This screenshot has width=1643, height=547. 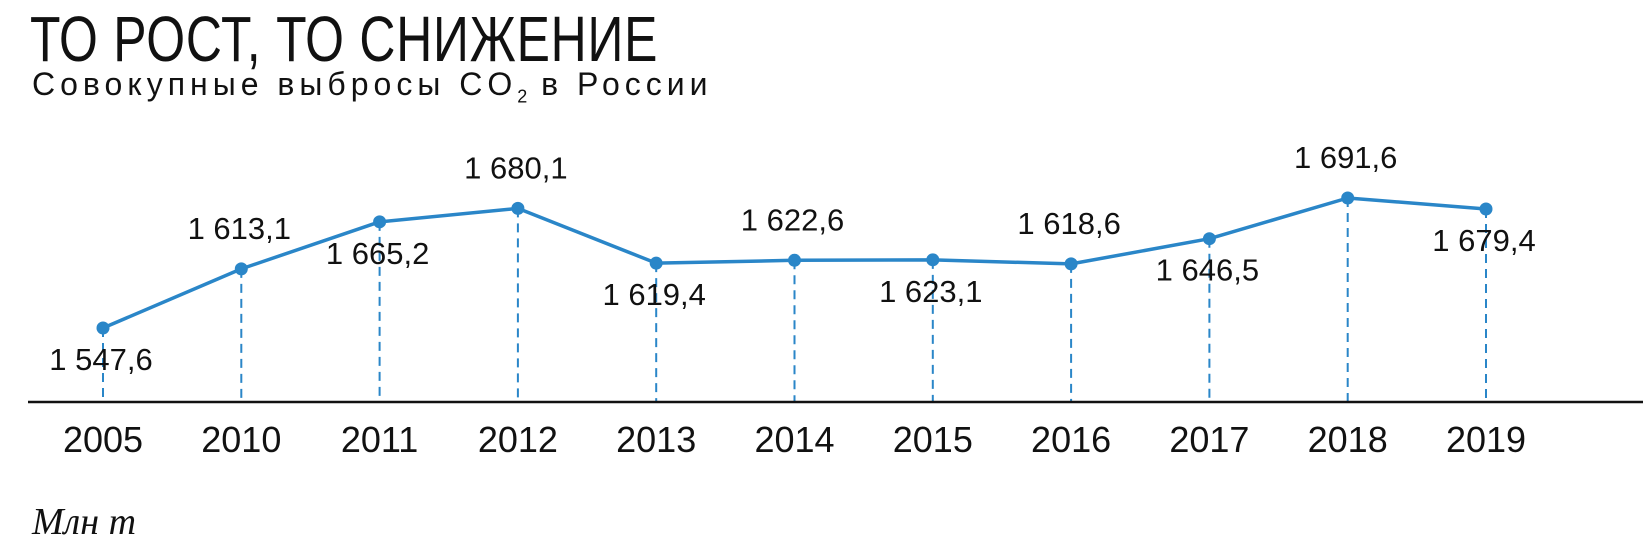 I want to click on chart-title: ТО РОСТ, ТО СНИЖЕНИЕ, so click(x=344, y=39).